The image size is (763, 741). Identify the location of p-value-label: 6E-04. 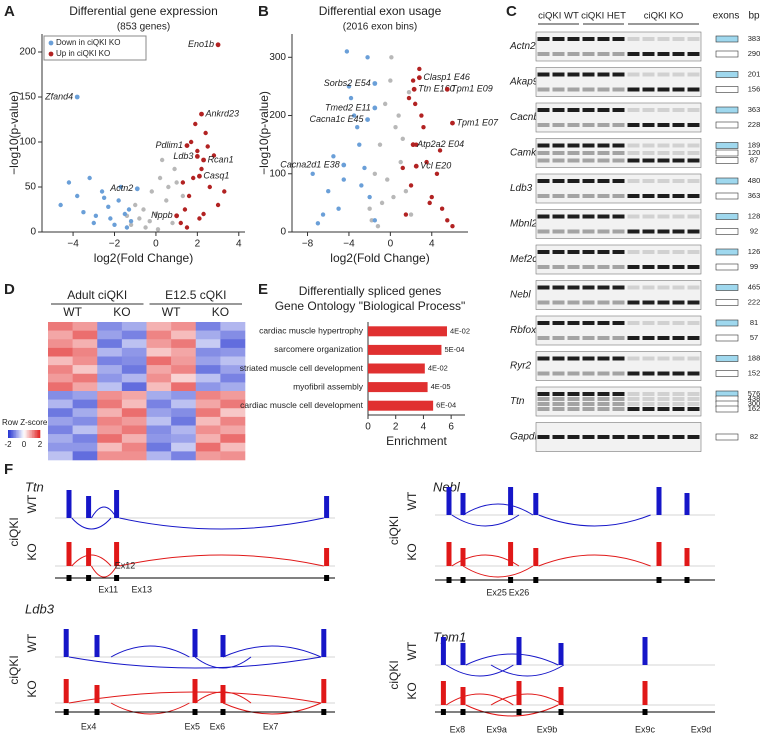
(446, 405).